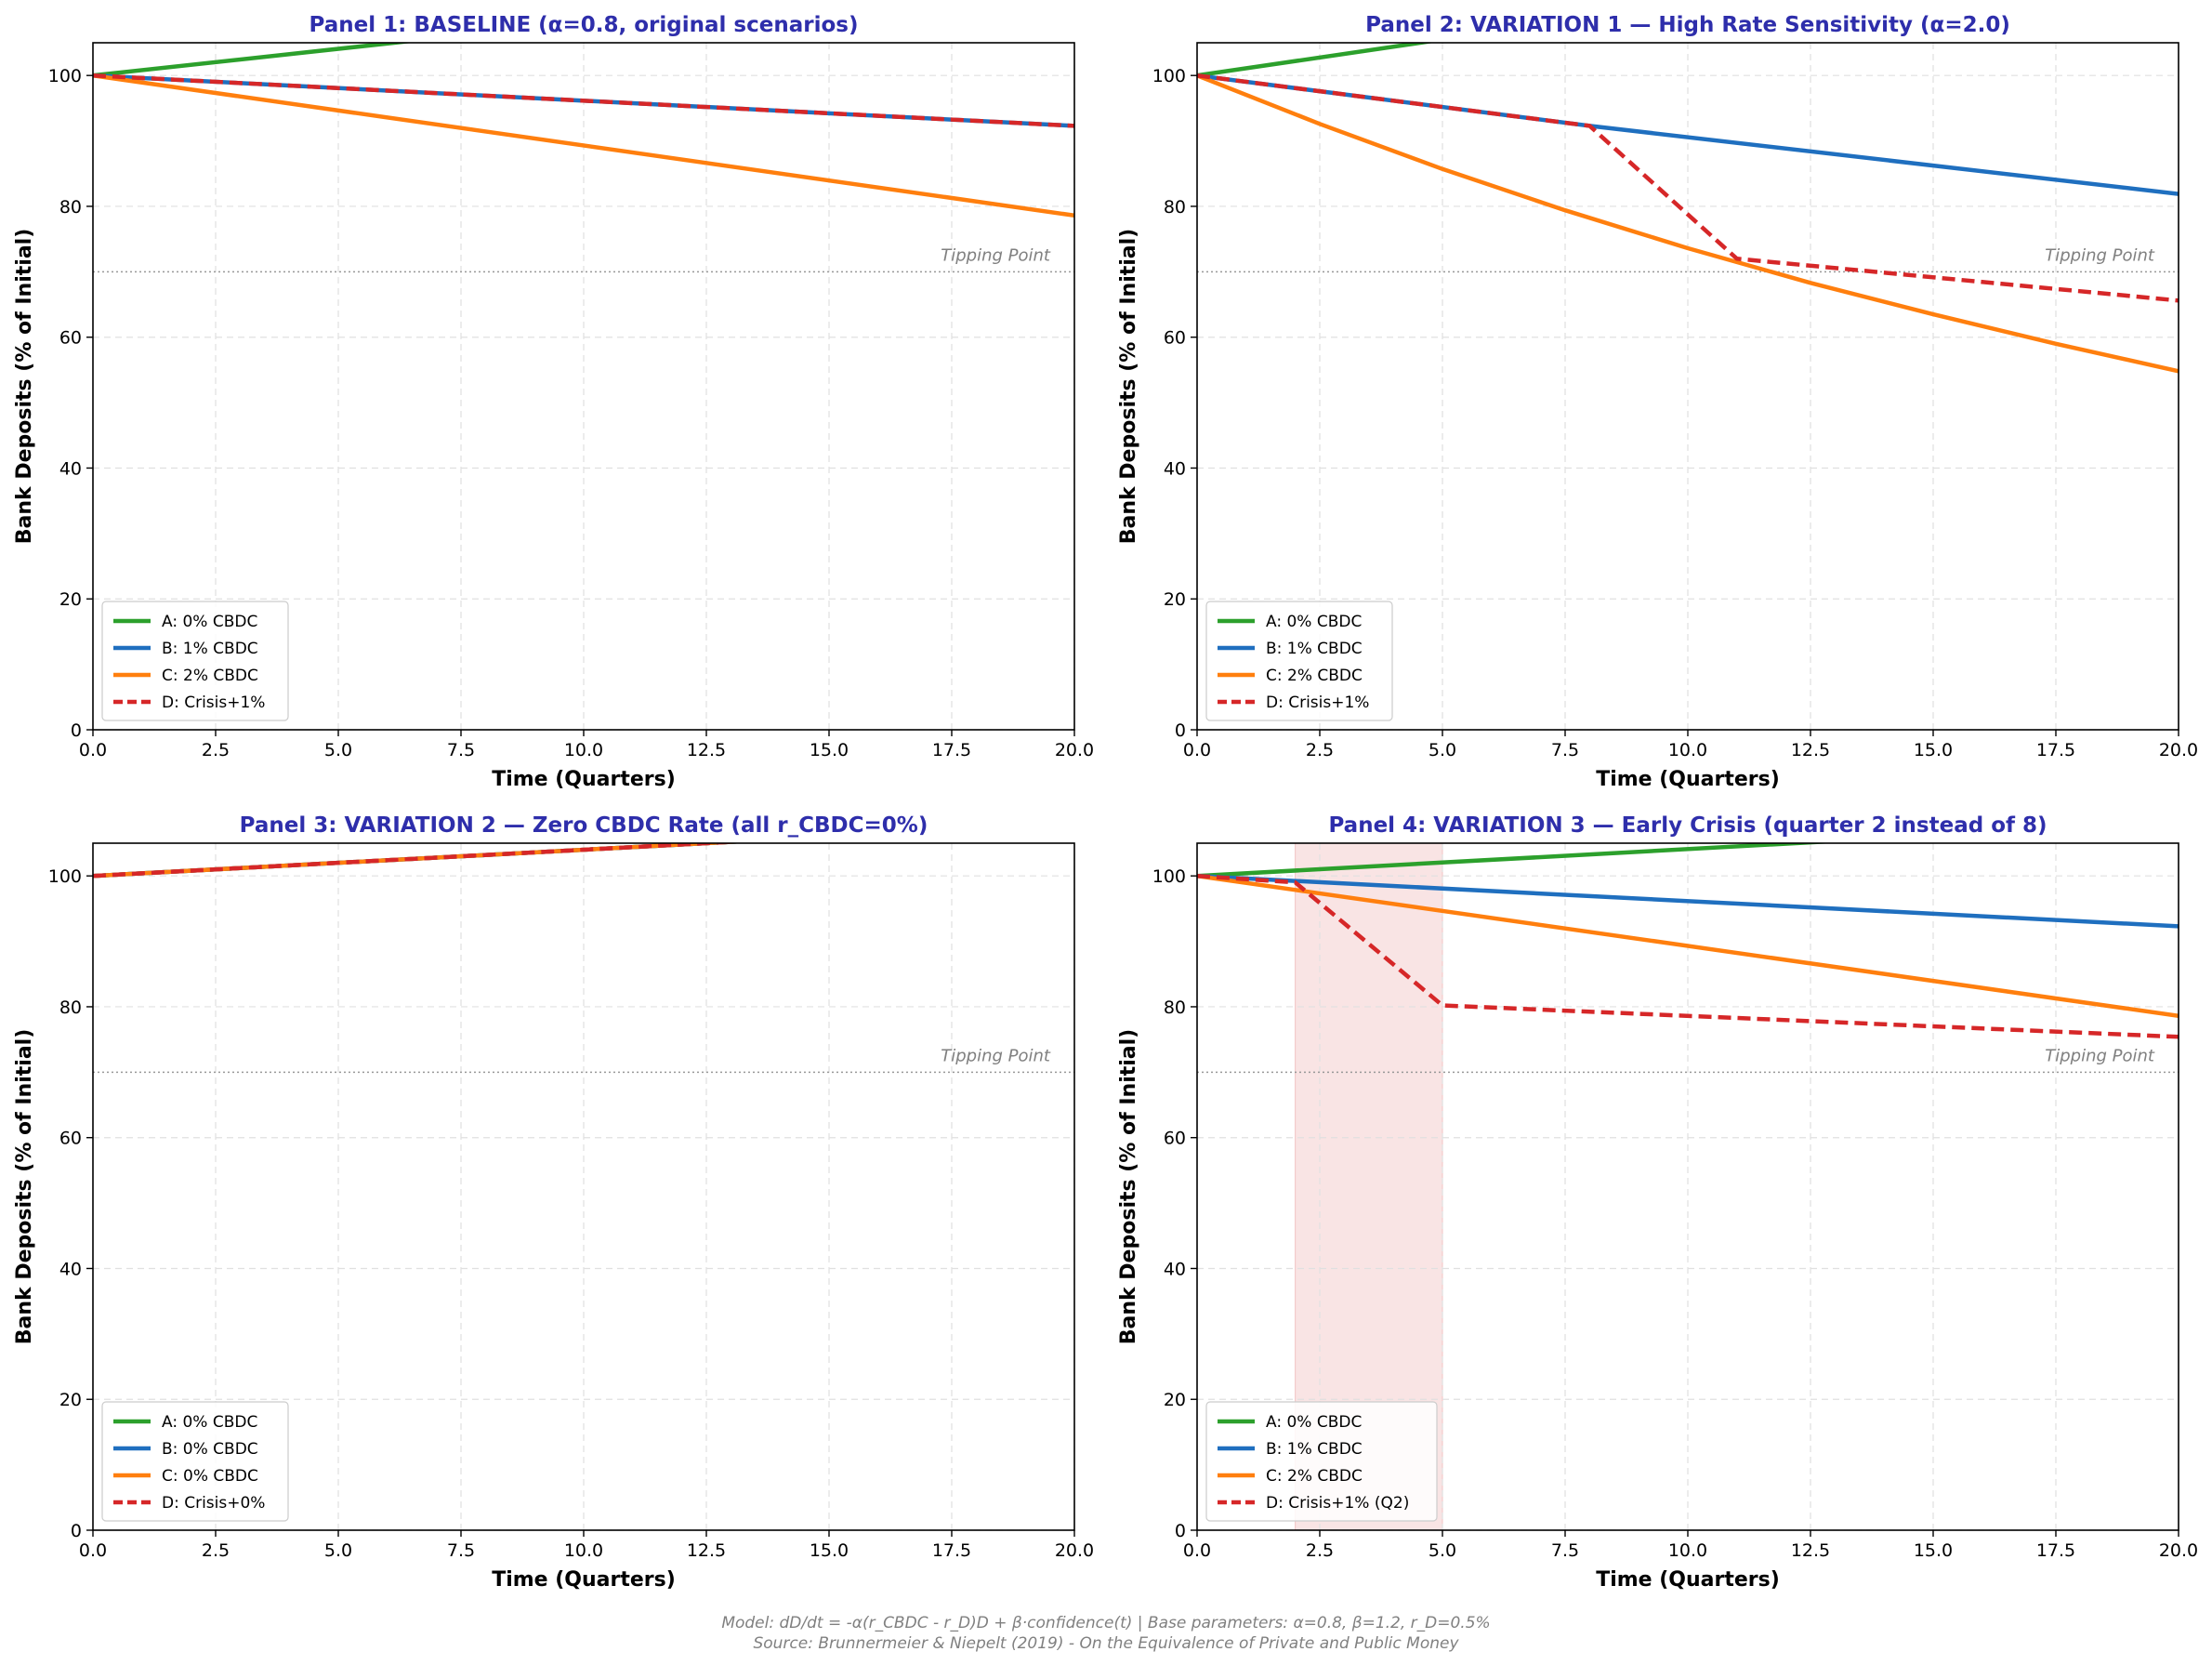 The height and width of the screenshot is (1665, 2212). What do you see at coordinates (210, 1476) in the screenshot?
I see `legend-label-c: C: 0% CBDC` at bounding box center [210, 1476].